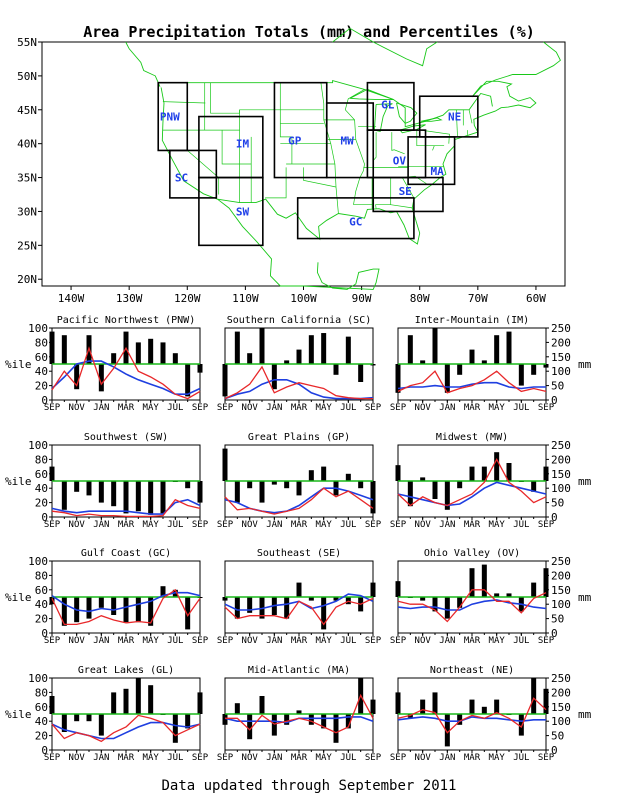 The height and width of the screenshot is (800, 618). Describe the element at coordinates (27, 110) in the screenshot. I see `lat-tick-label: 45N` at that location.